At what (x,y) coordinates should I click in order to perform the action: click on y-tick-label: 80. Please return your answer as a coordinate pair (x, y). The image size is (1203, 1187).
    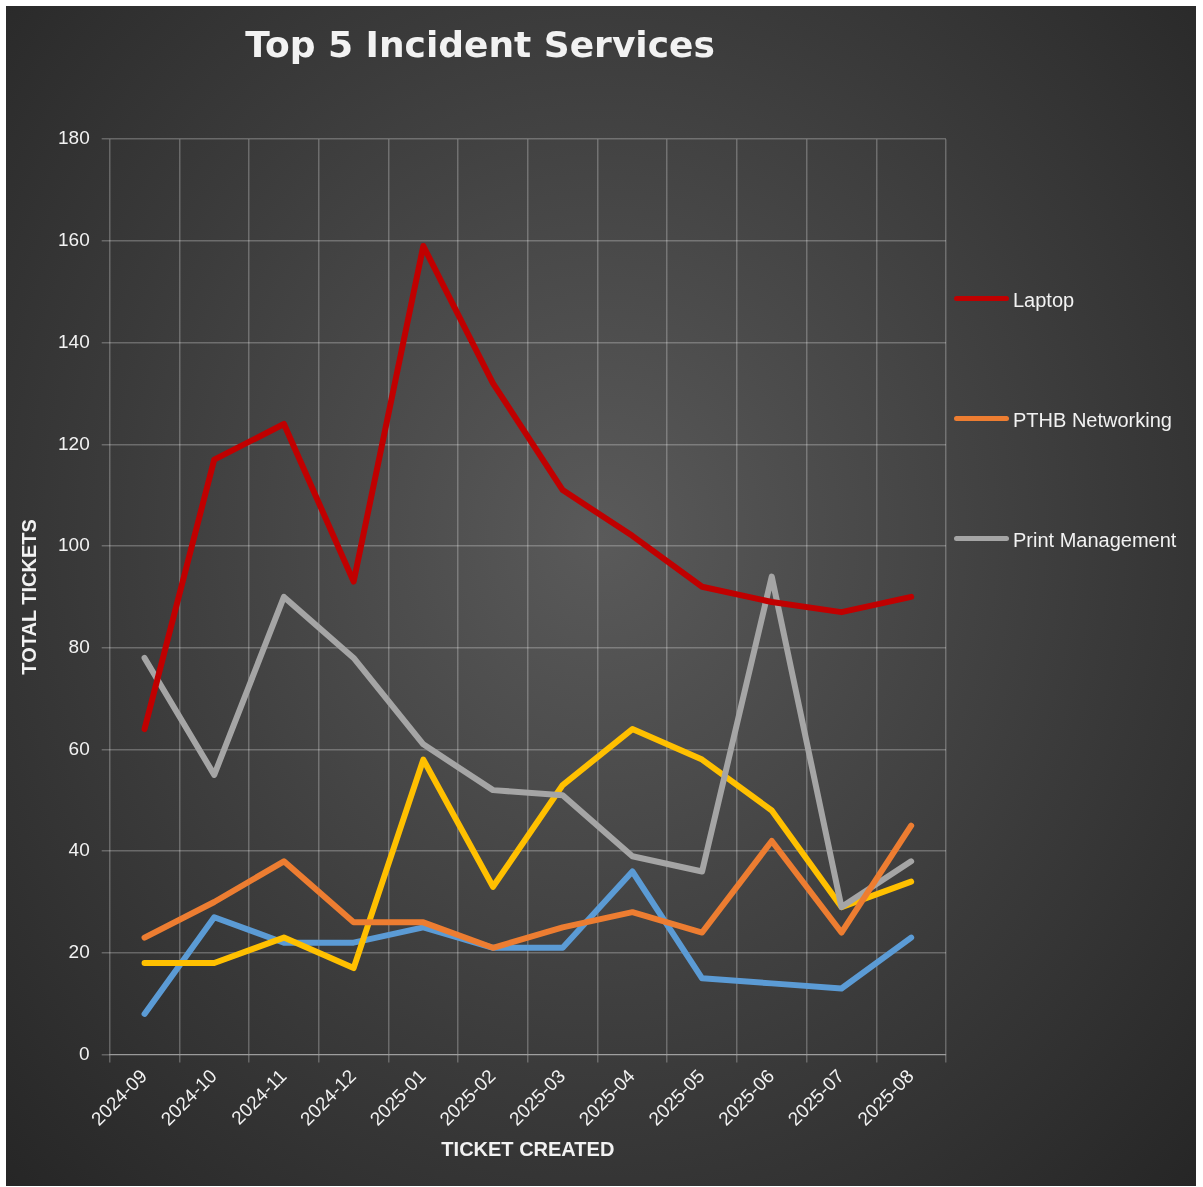
    Looking at the image, I should click on (79, 646).